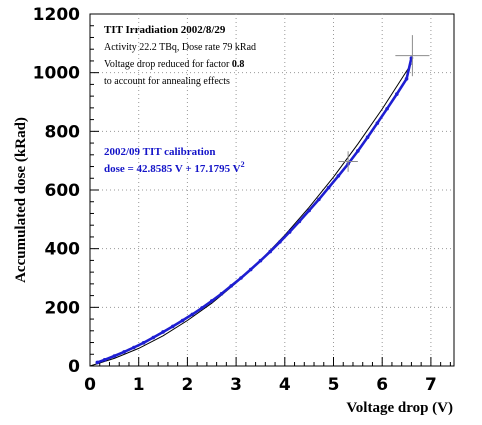  What do you see at coordinates (285, 385) in the screenshot?
I see `x-tick-label: 4` at bounding box center [285, 385].